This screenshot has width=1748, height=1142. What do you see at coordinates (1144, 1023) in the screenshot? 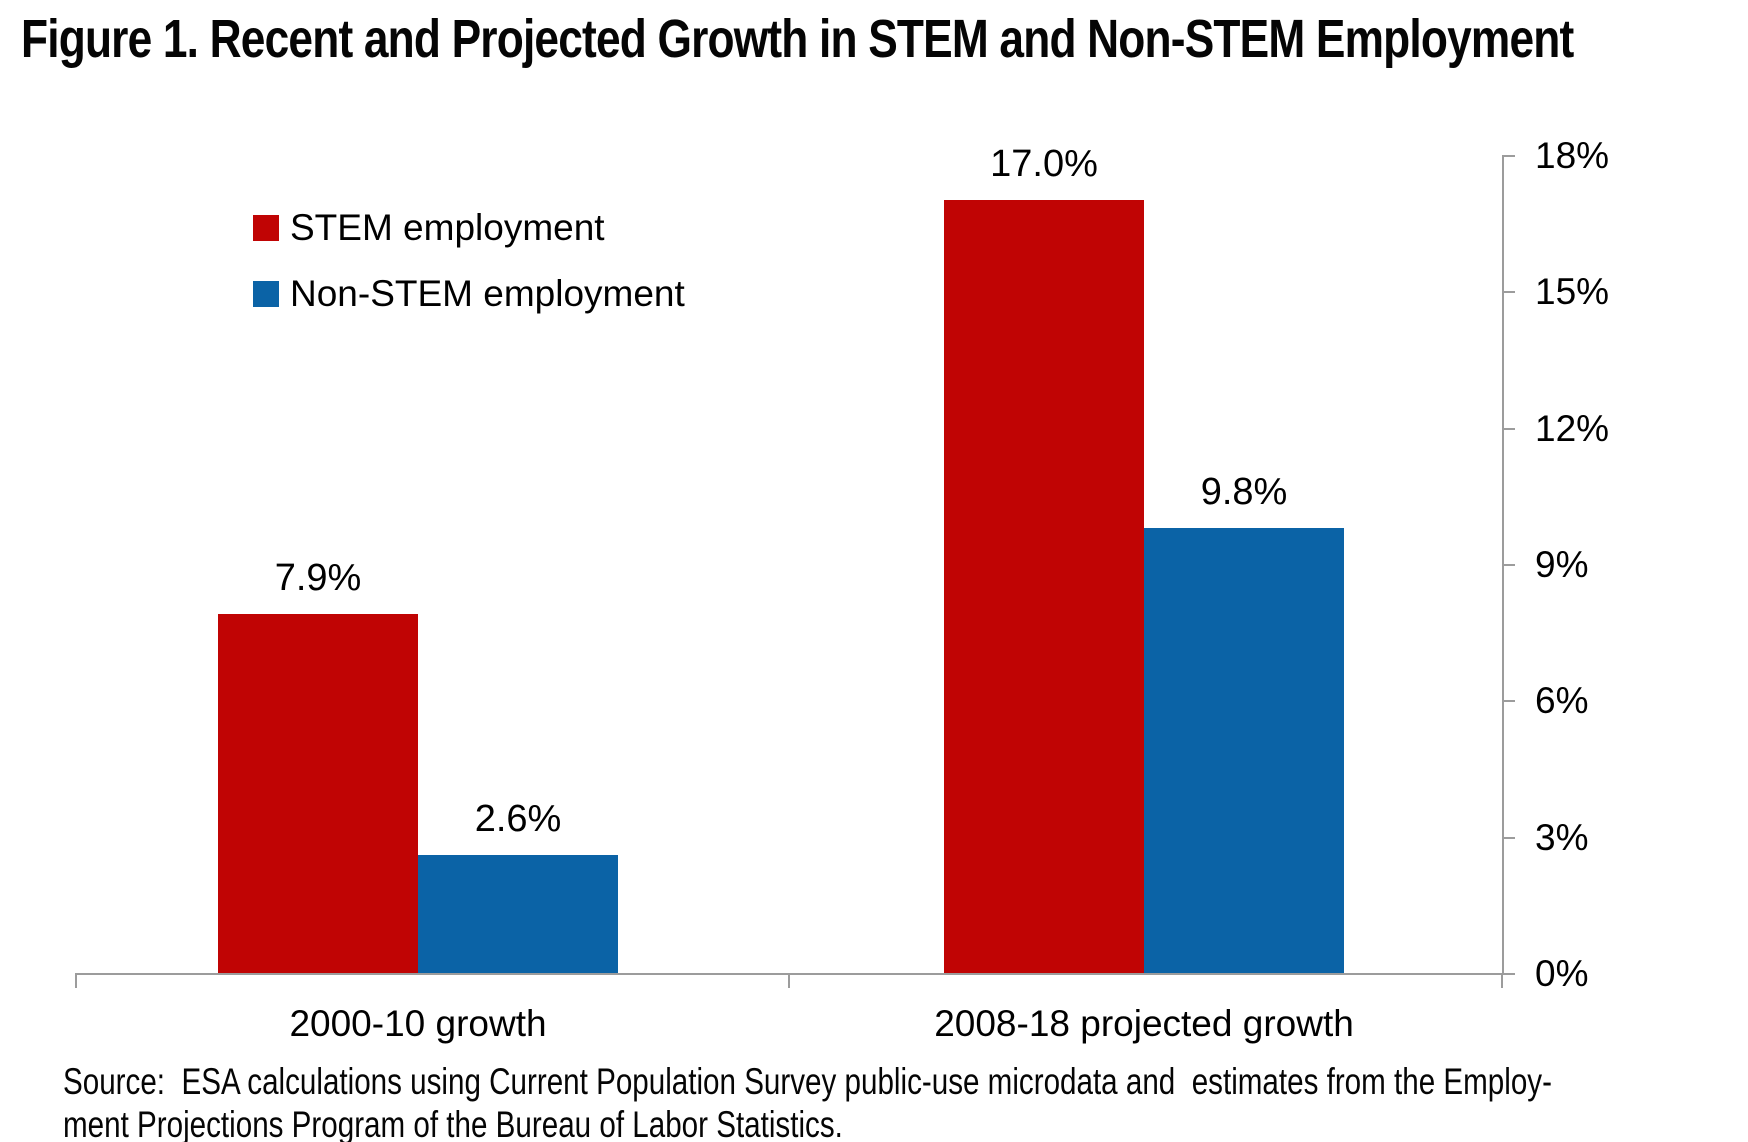
I see `x-axis-label-2008-18-projected-growth: 2008-18 projected growth` at bounding box center [1144, 1023].